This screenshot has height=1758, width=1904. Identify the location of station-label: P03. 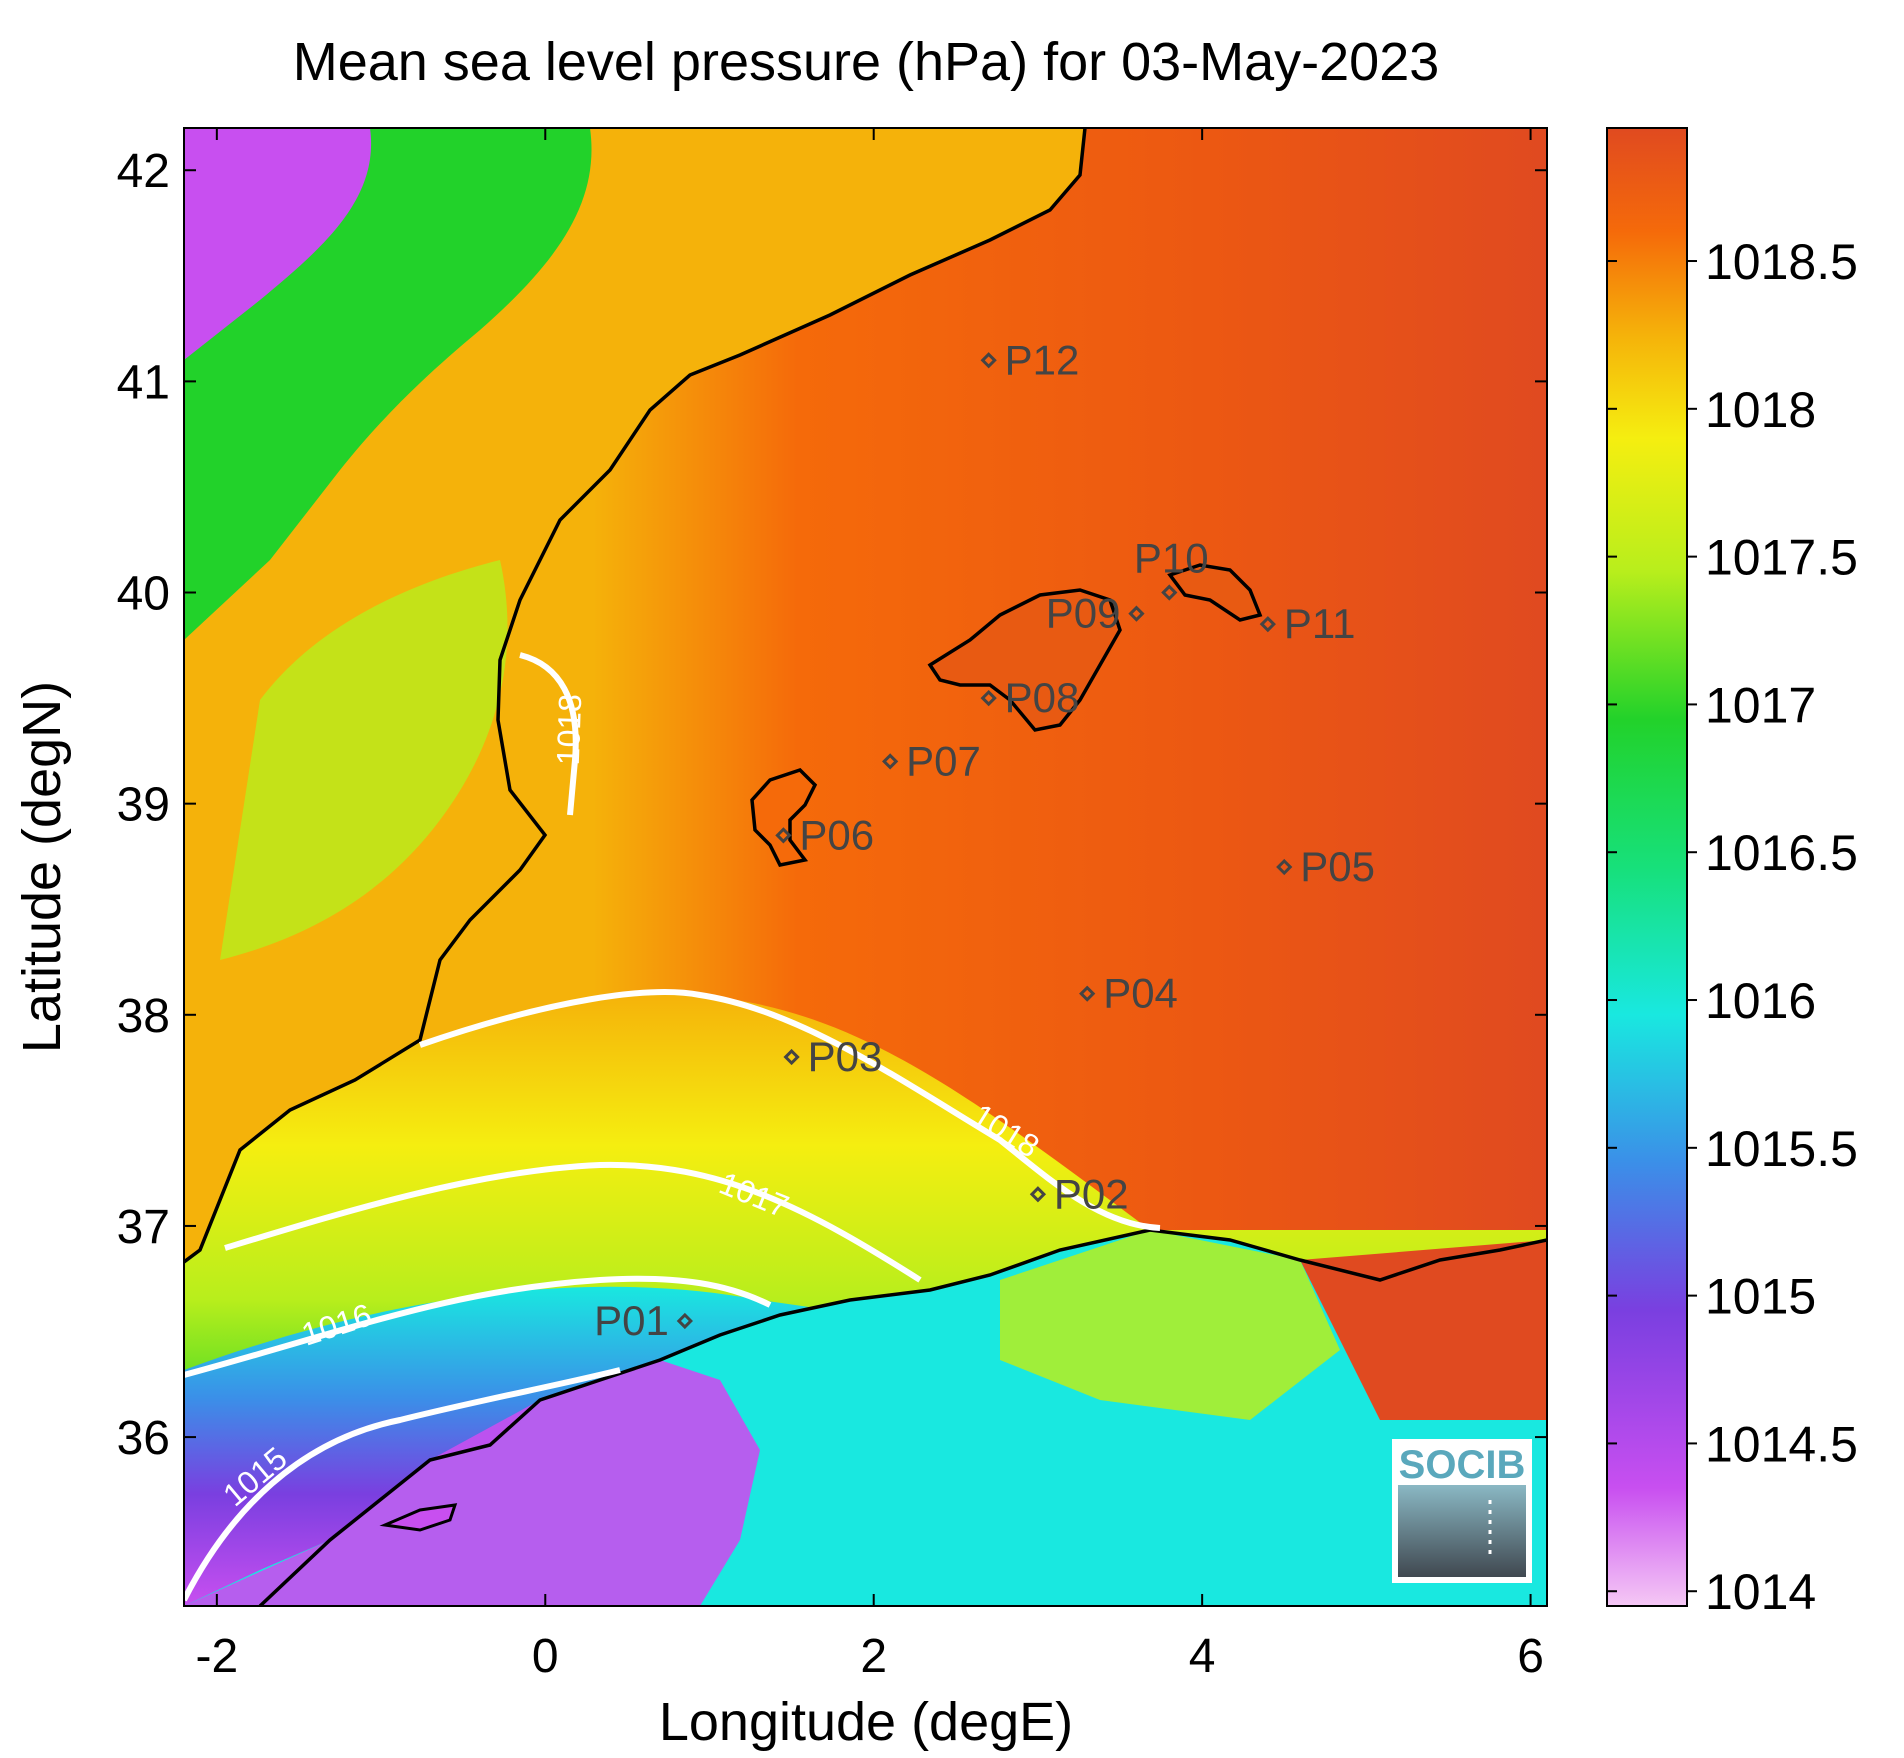
(845, 1056).